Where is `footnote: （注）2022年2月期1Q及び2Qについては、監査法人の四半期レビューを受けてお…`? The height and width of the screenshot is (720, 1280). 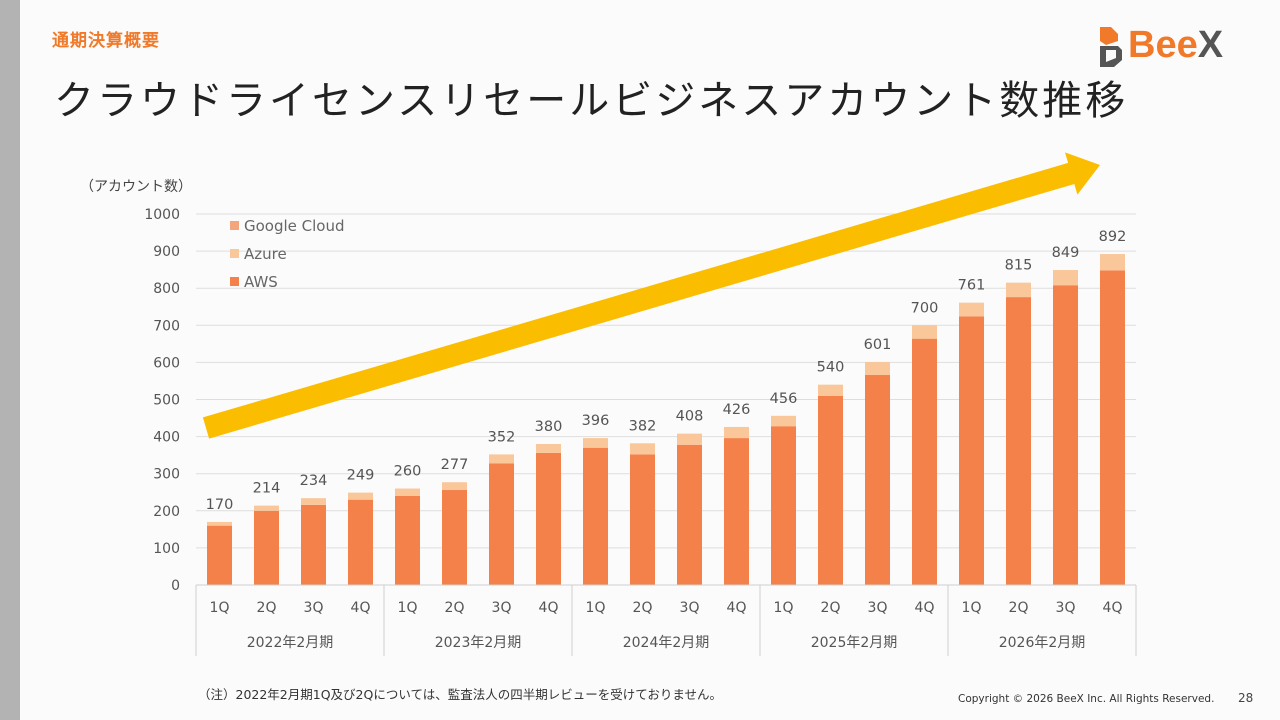 footnote: （注）2022年2月期1Q及び2Qについては、監査法人の四半期レビューを受けてお… is located at coordinates (460, 694).